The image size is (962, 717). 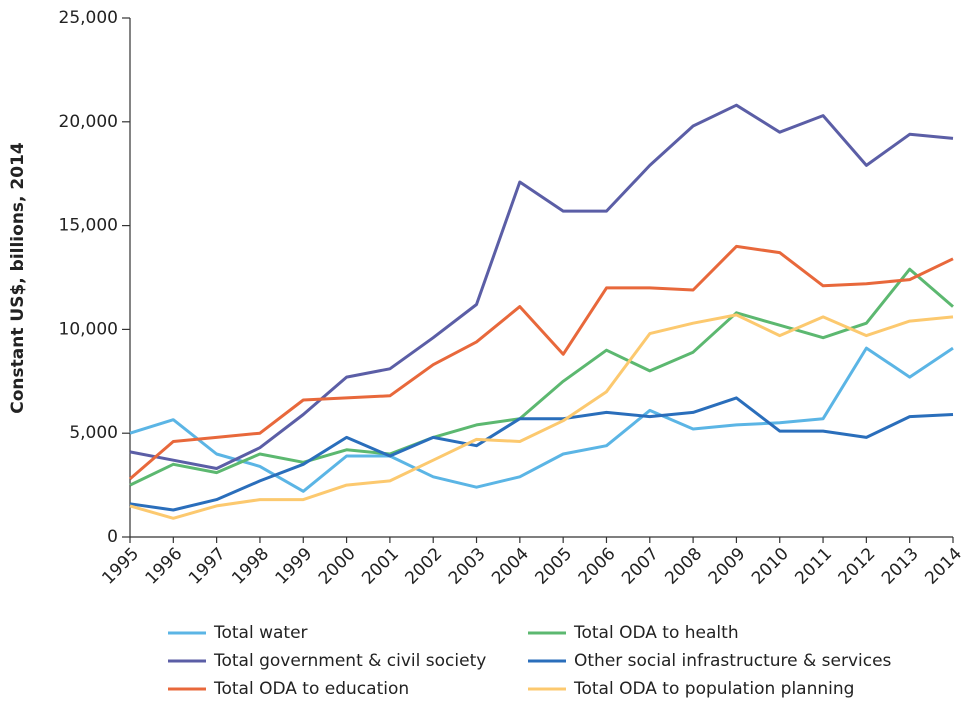 What do you see at coordinates (857, 566) in the screenshot?
I see `x-tick-label: 2012` at bounding box center [857, 566].